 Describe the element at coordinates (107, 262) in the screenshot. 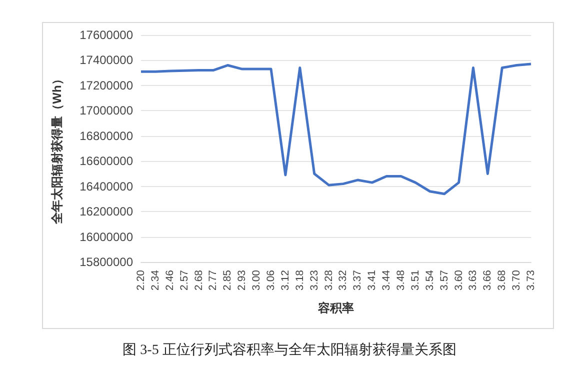

I see `y-tick-label: 15800000` at that location.